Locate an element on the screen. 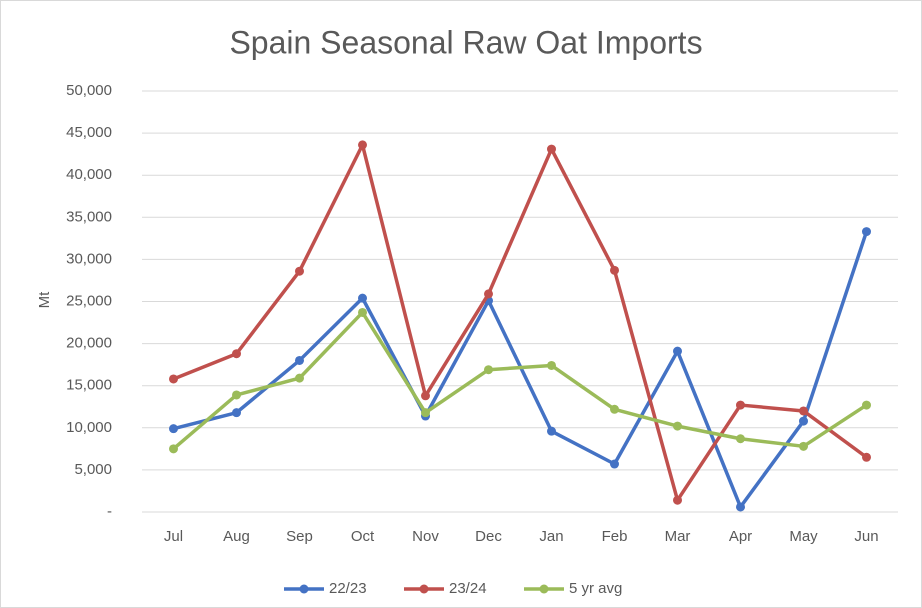 This screenshot has height=608, width=922. y-tick-label: - is located at coordinates (109, 511).